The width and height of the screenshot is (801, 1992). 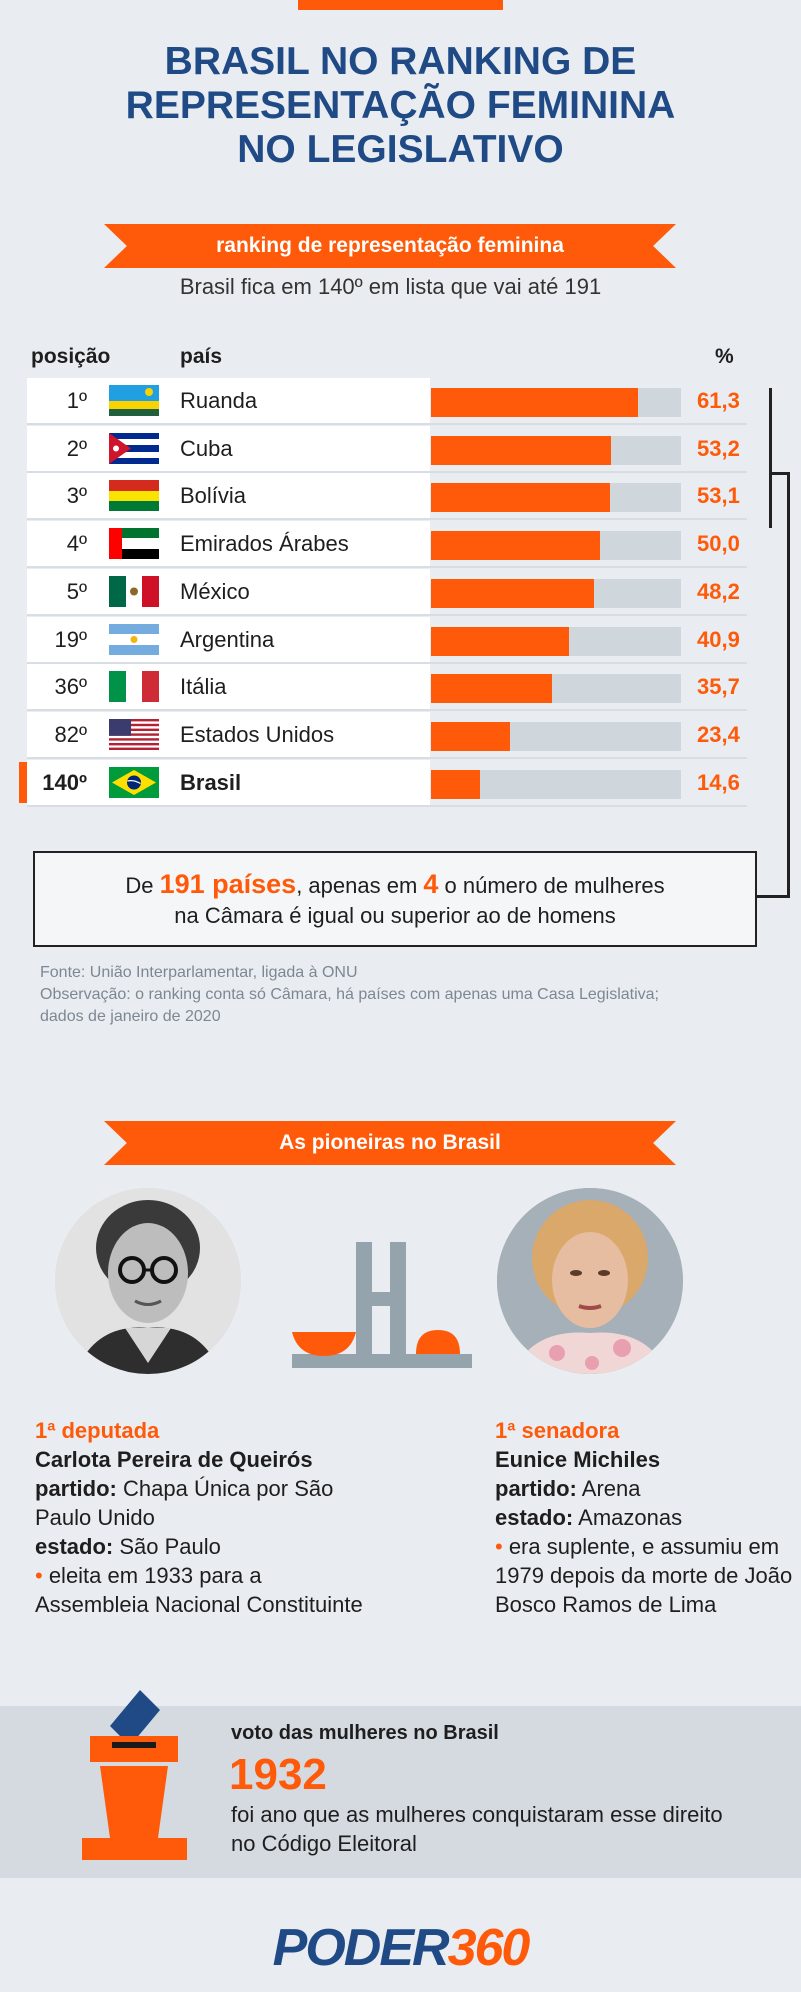 I want to click on pioneer-party: partido: Chapa Única por São Paulo Unido, so click(x=200, y=1503).